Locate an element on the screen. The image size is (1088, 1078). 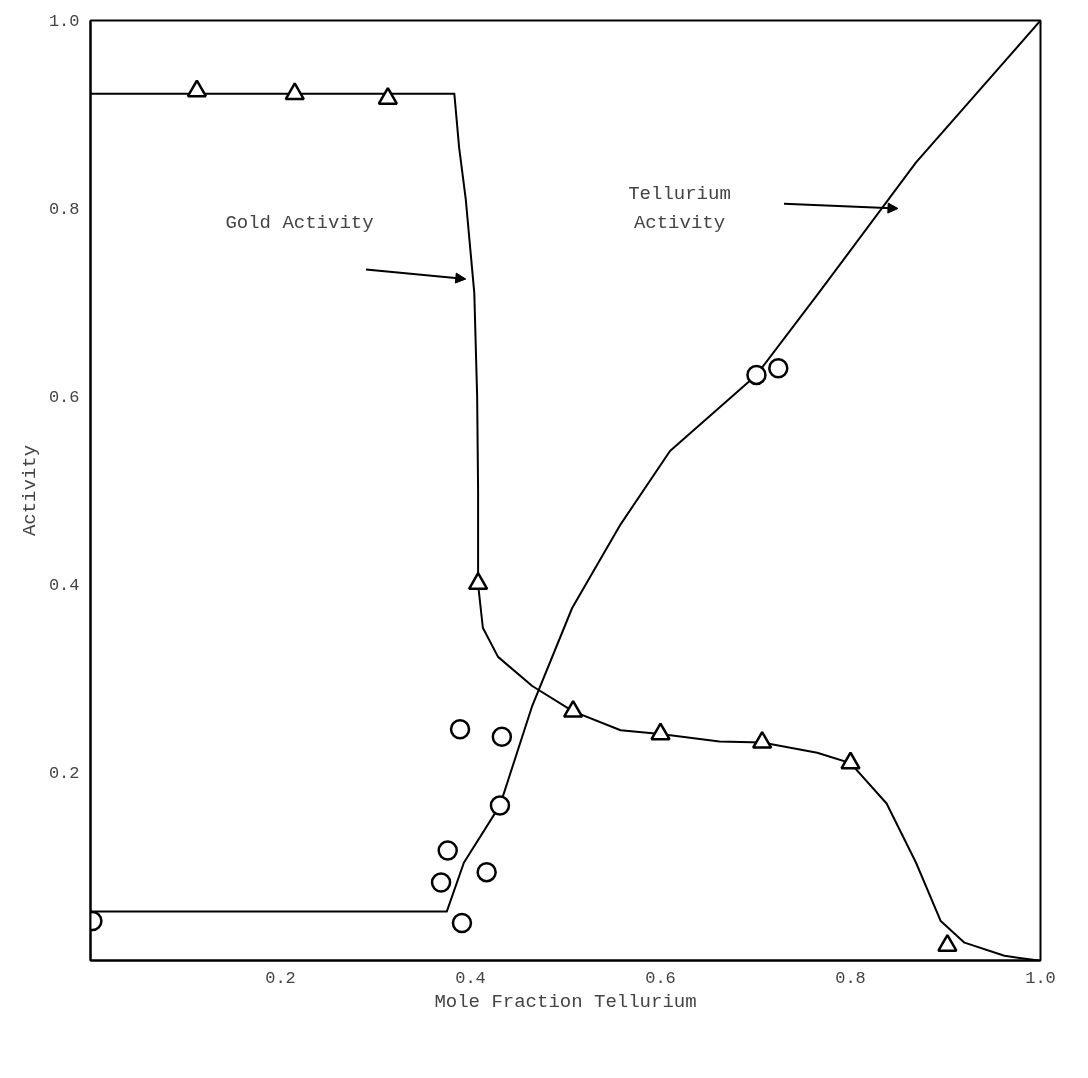
annotation: Gold Activity is located at coordinates (299, 222).